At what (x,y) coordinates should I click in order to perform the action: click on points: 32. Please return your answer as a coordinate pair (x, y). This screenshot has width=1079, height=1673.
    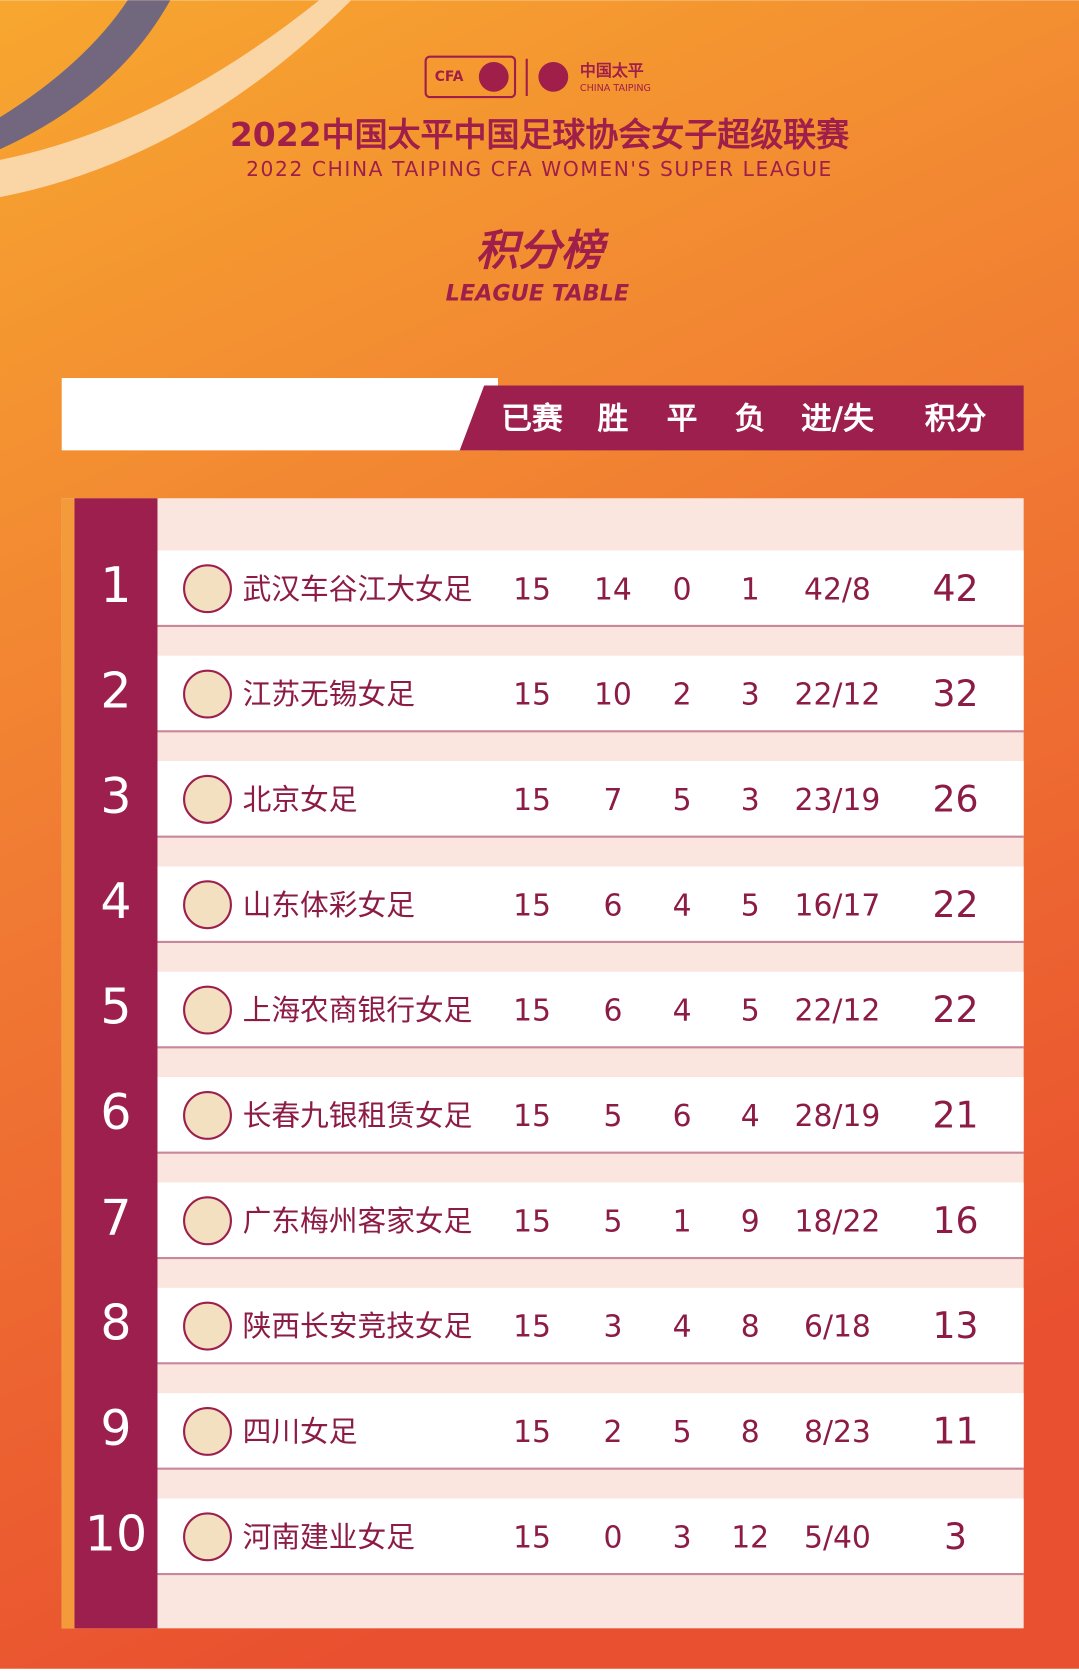
    Looking at the image, I should click on (956, 693).